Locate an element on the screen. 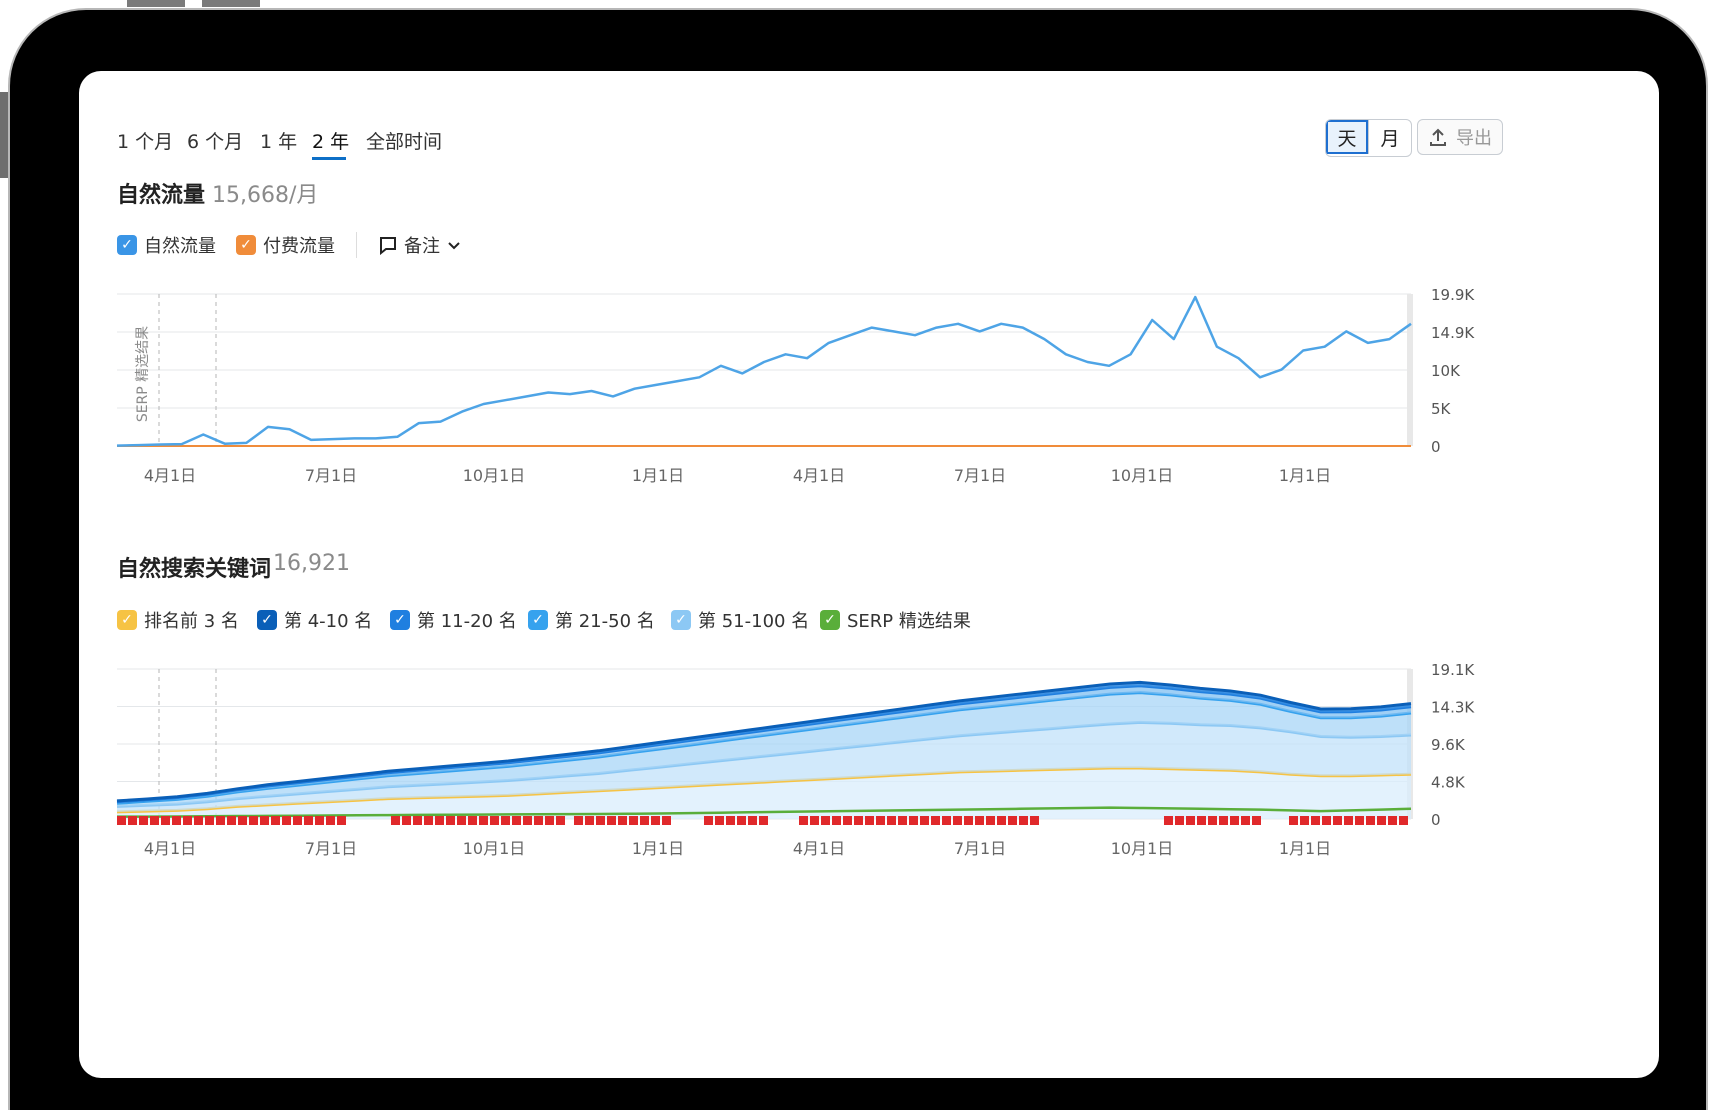 Image resolution: width=1710 pixels, height=1110 pixels. legend-keyword-1: ✓ 第 4-10 名 is located at coordinates (314, 620).